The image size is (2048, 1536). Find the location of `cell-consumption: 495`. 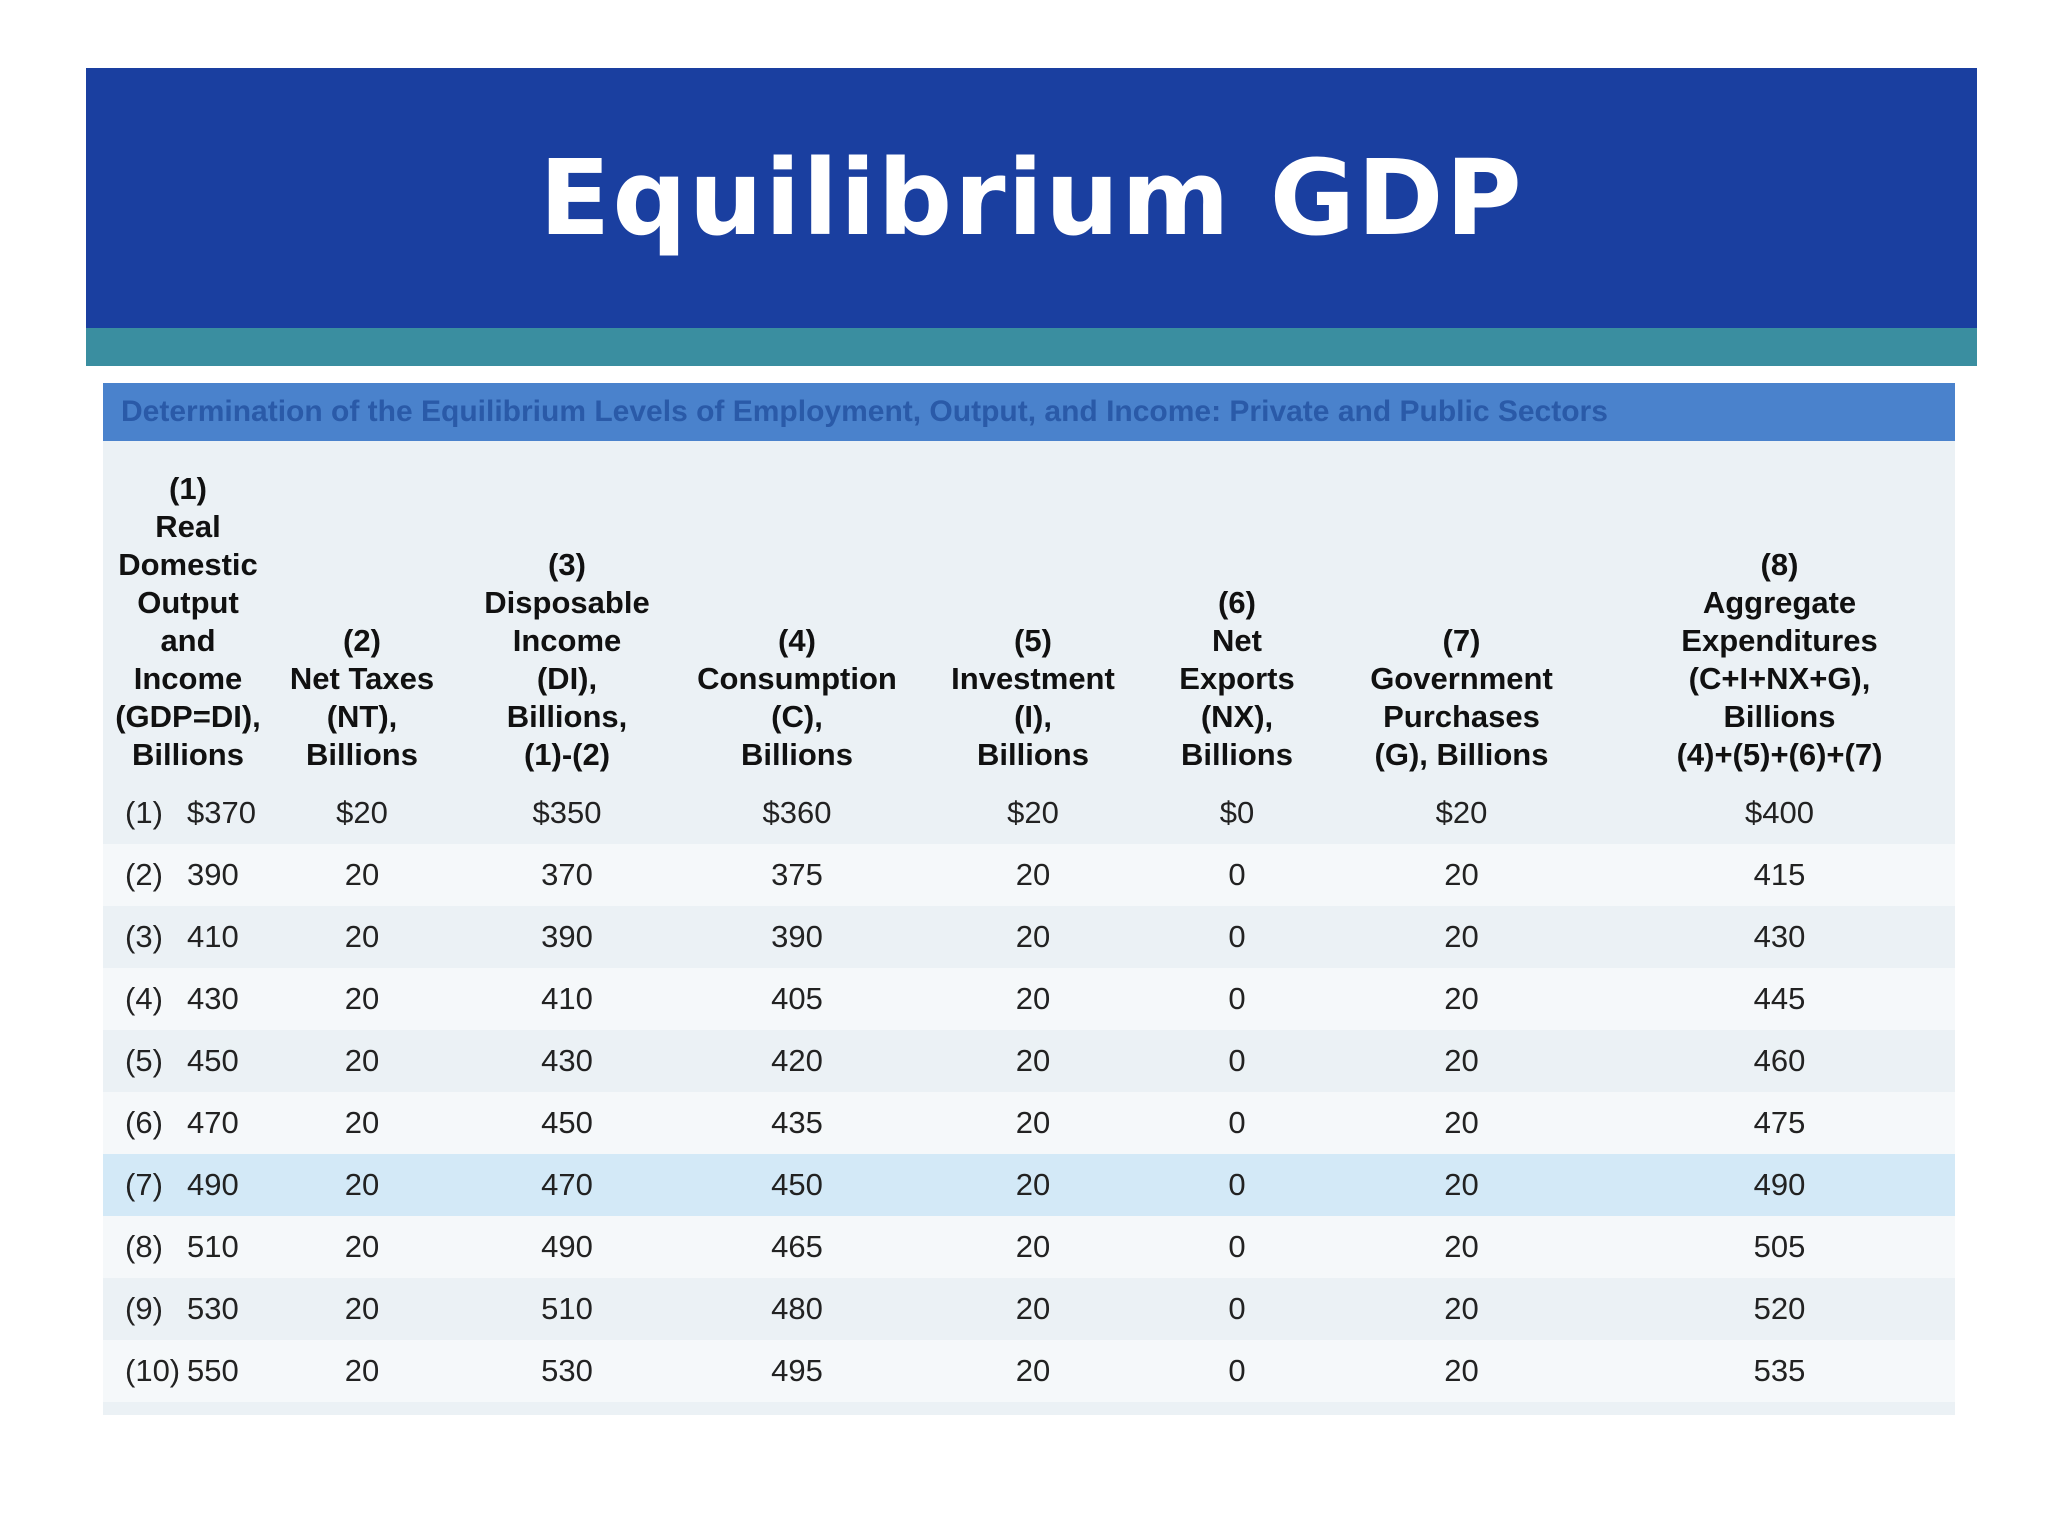

cell-consumption: 495 is located at coordinates (797, 1371).